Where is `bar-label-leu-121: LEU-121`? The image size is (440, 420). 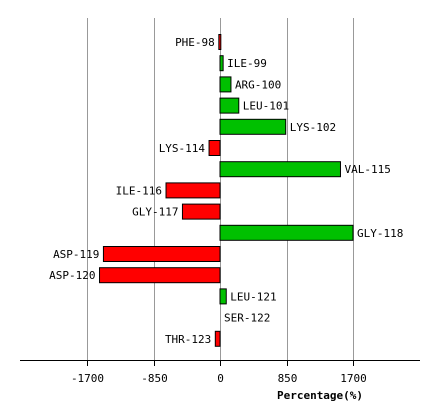 bar-label-leu-121: LEU-121 is located at coordinates (253, 296).